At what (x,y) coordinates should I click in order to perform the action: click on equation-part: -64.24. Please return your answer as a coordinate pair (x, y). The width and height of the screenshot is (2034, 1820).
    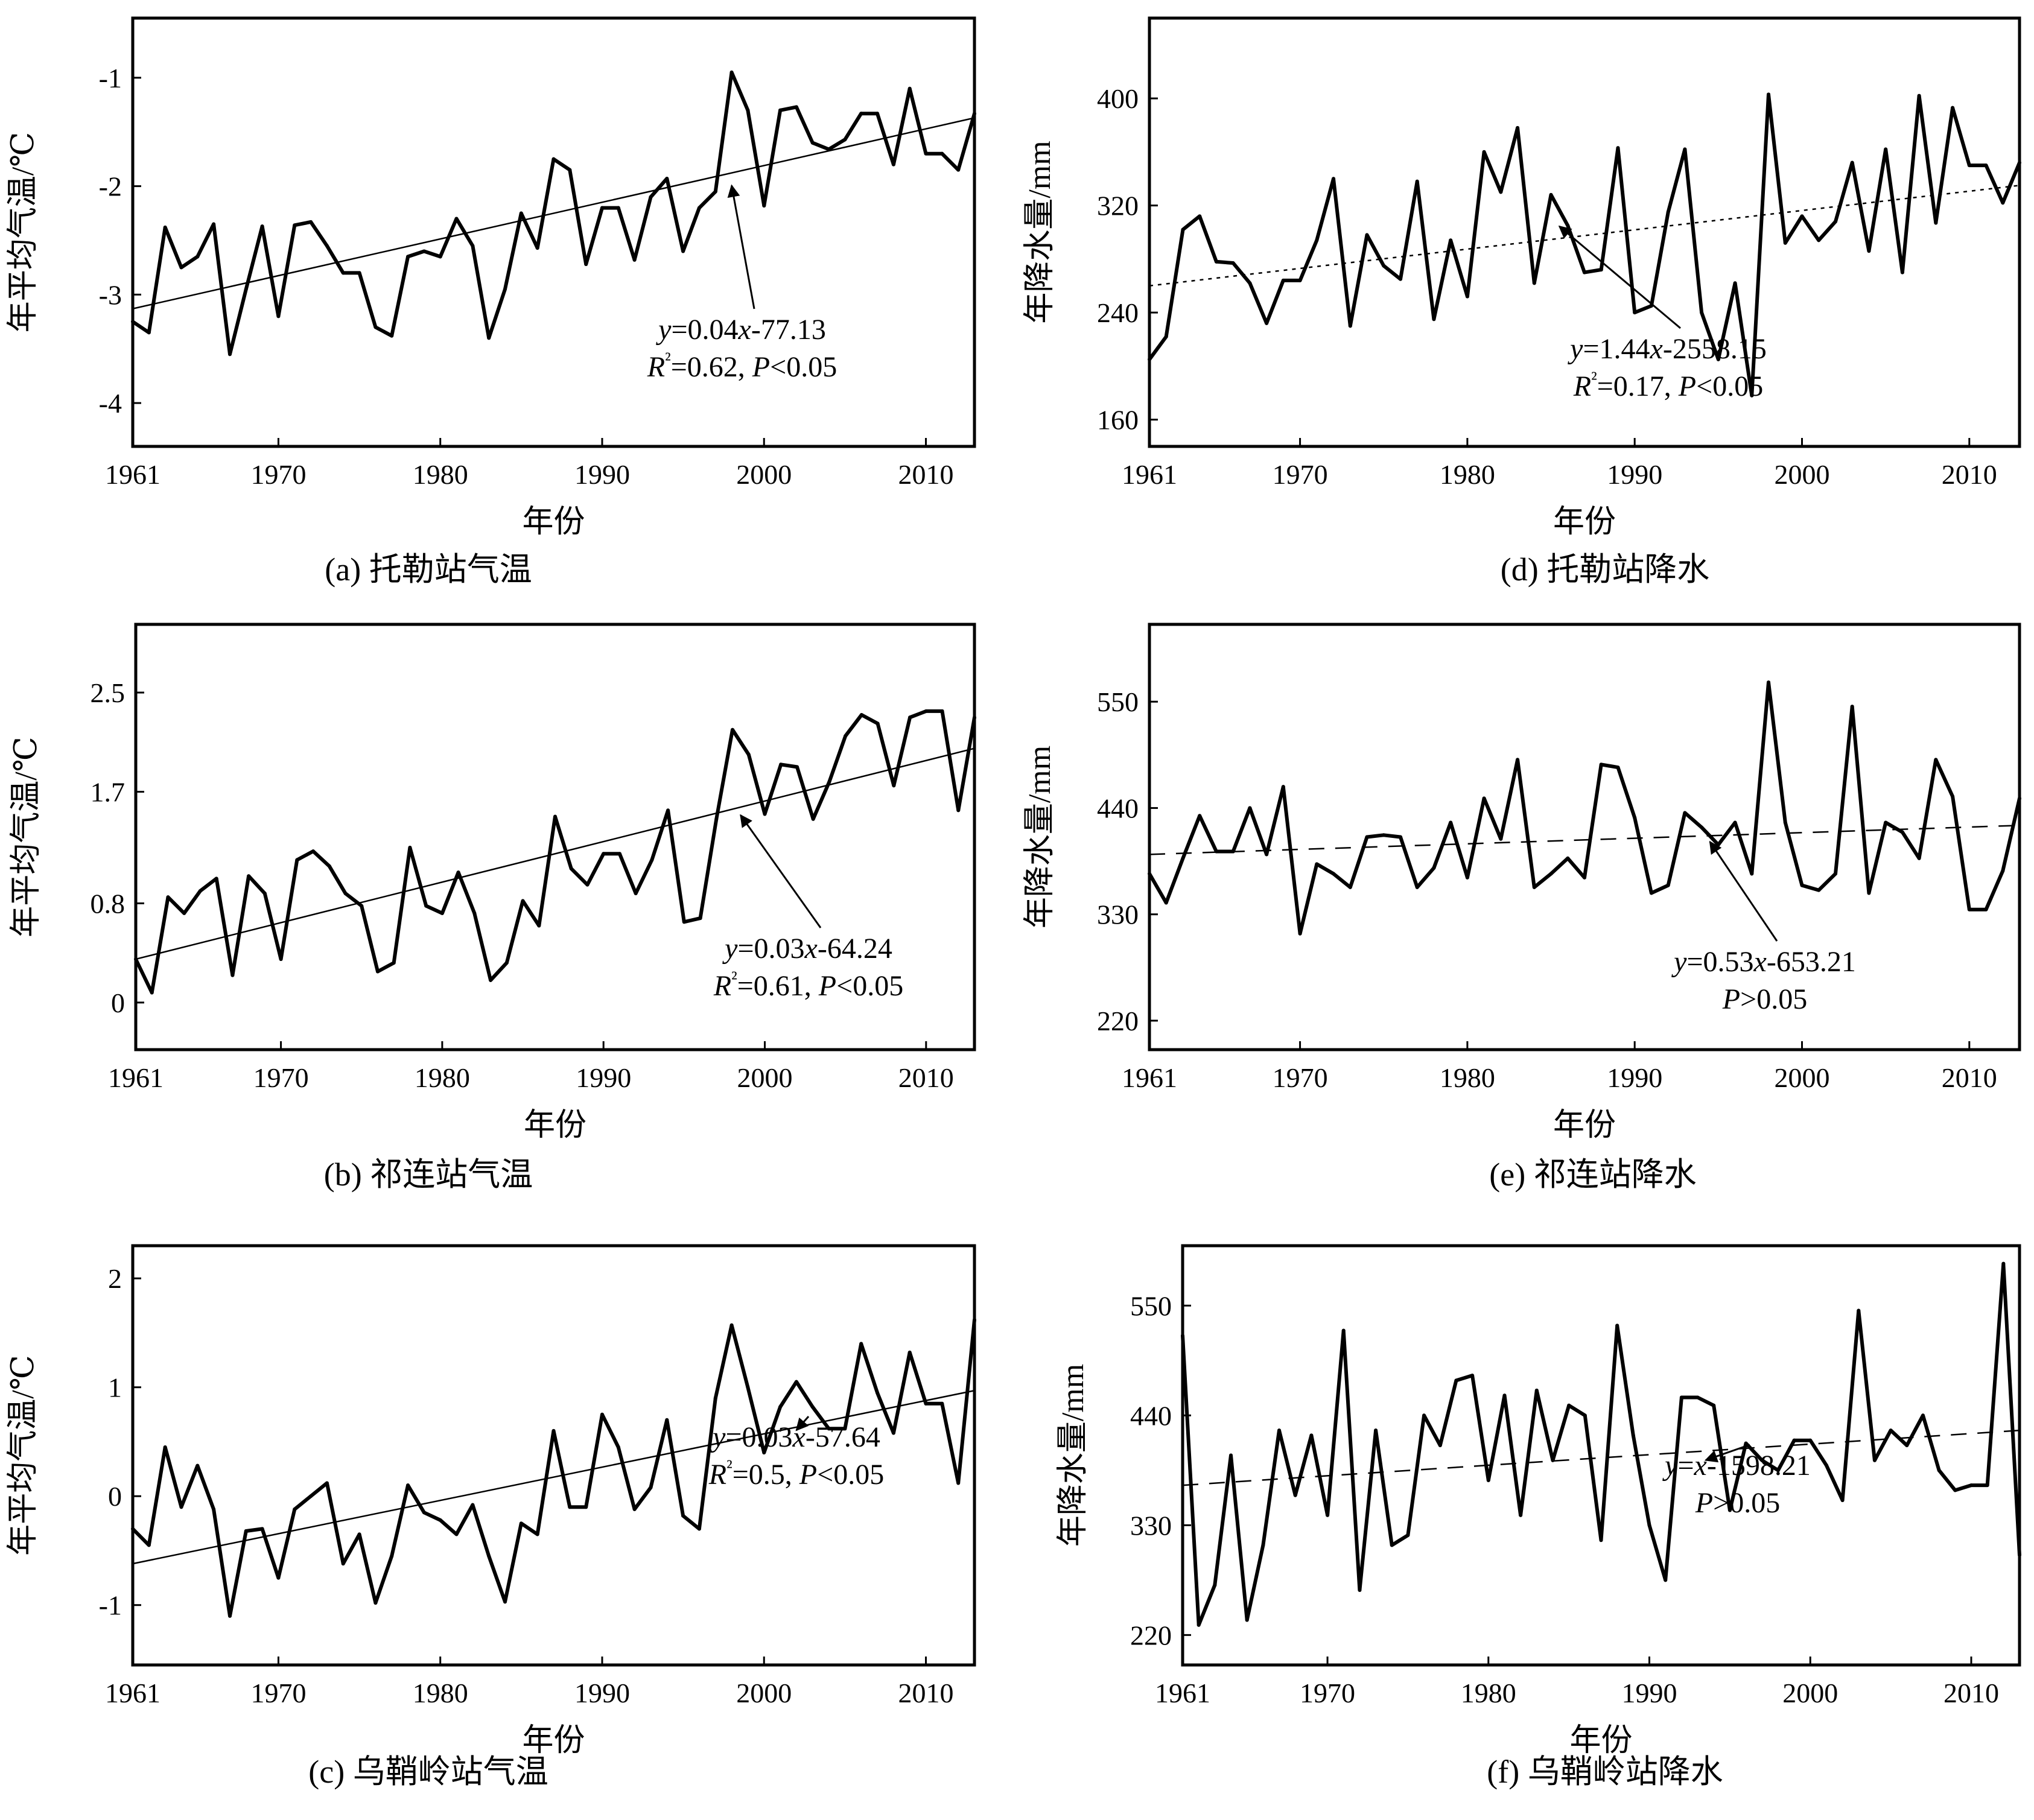
    Looking at the image, I should click on (855, 949).